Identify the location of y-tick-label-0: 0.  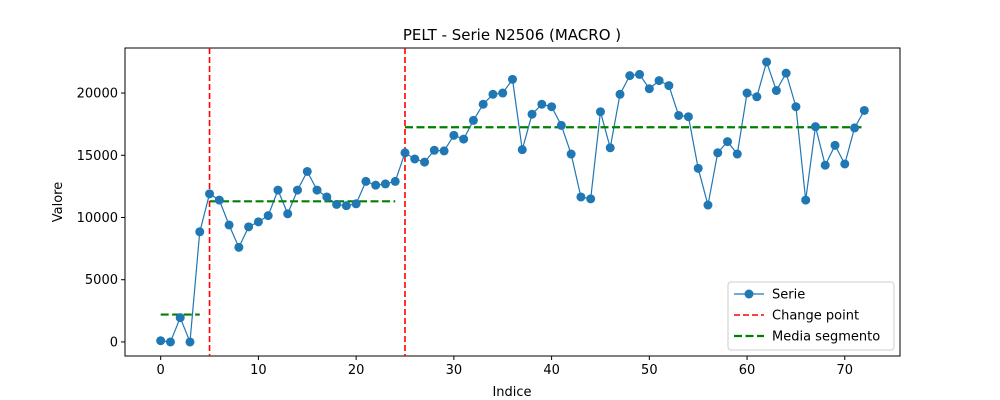
(114, 342).